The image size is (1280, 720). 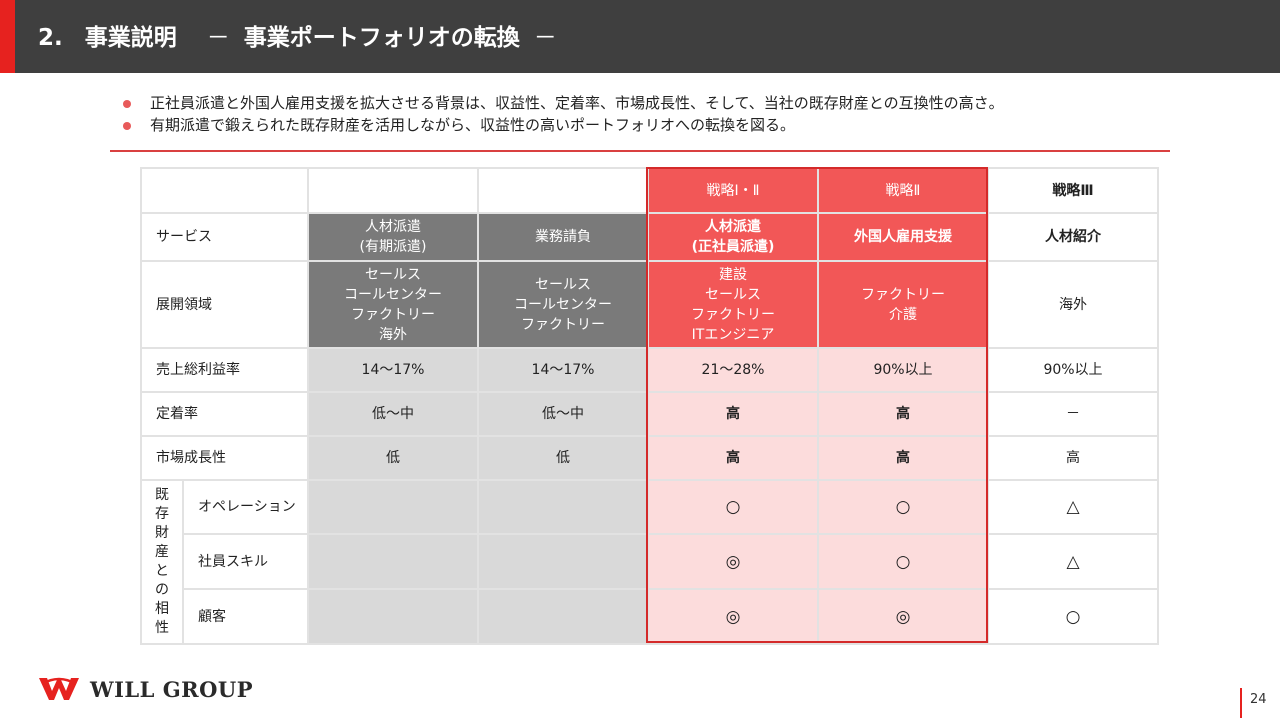 I want to click on row-label: 顧客, so click(x=245, y=616).